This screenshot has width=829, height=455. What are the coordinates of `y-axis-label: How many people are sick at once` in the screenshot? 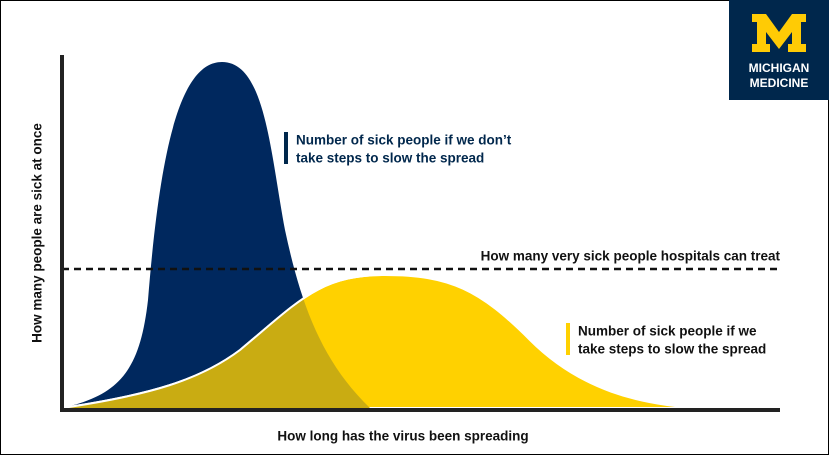 It's located at (37, 233).